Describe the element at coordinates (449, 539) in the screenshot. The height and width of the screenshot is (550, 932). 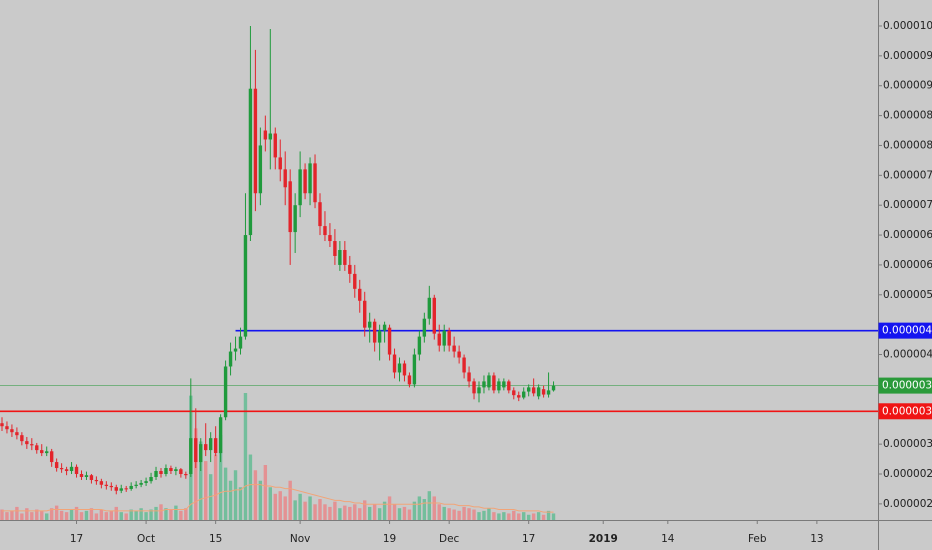
I see `x-tick-label: Dec` at that location.